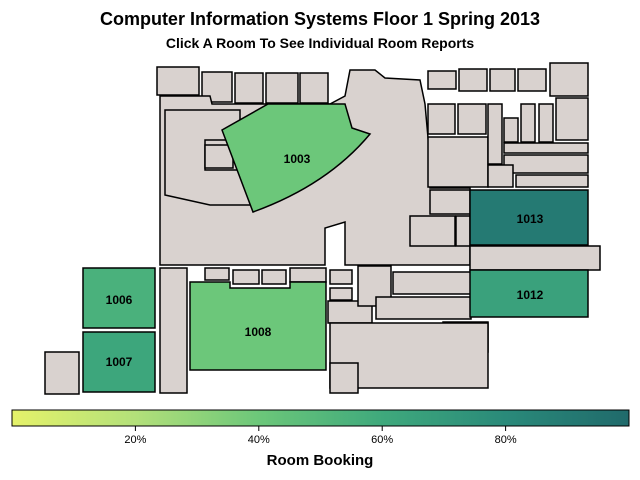  Describe the element at coordinates (259, 440) in the screenshot. I see `legend-tick-label: 40%` at that location.